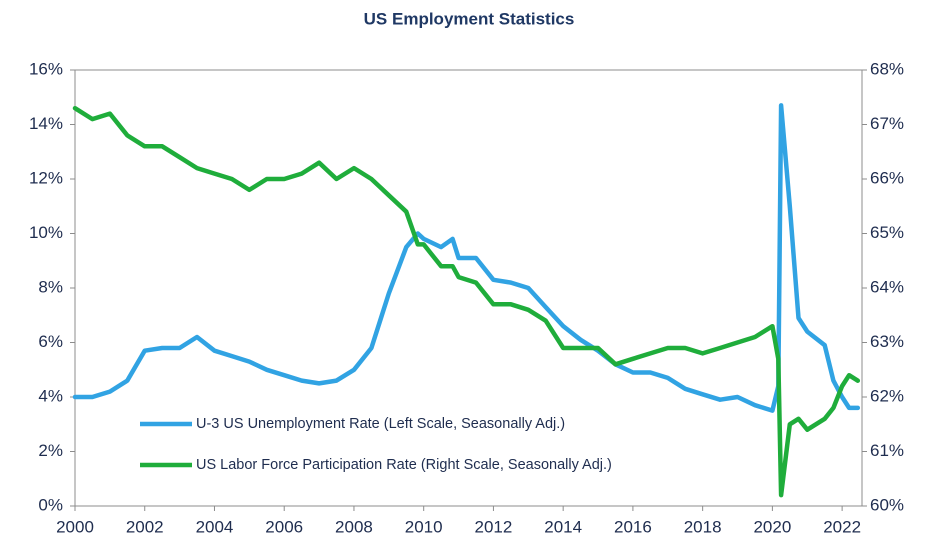 The width and height of the screenshot is (938, 541). What do you see at coordinates (75, 526) in the screenshot?
I see `x-tick-label: 2000` at bounding box center [75, 526].